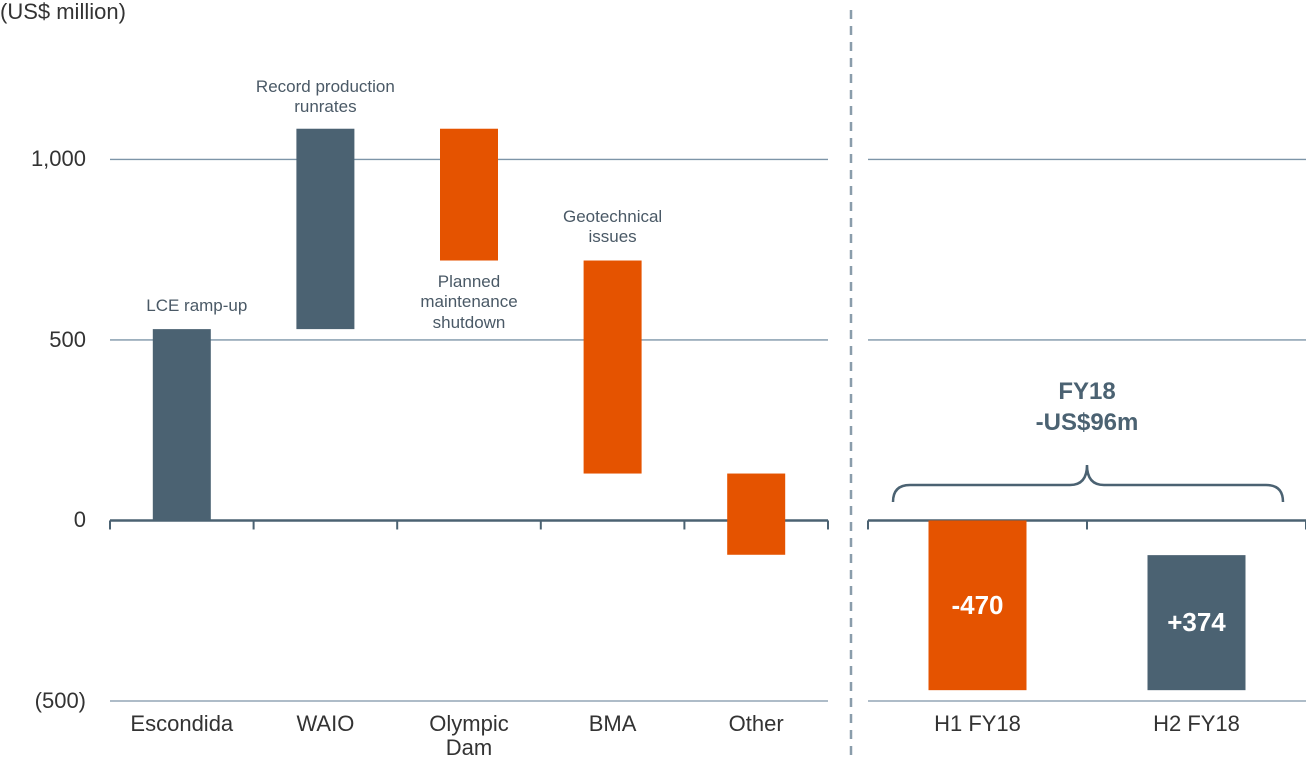 Image resolution: width=1306 pixels, height=777 pixels. I want to click on annotation: LCE ramp-up, so click(197, 305).